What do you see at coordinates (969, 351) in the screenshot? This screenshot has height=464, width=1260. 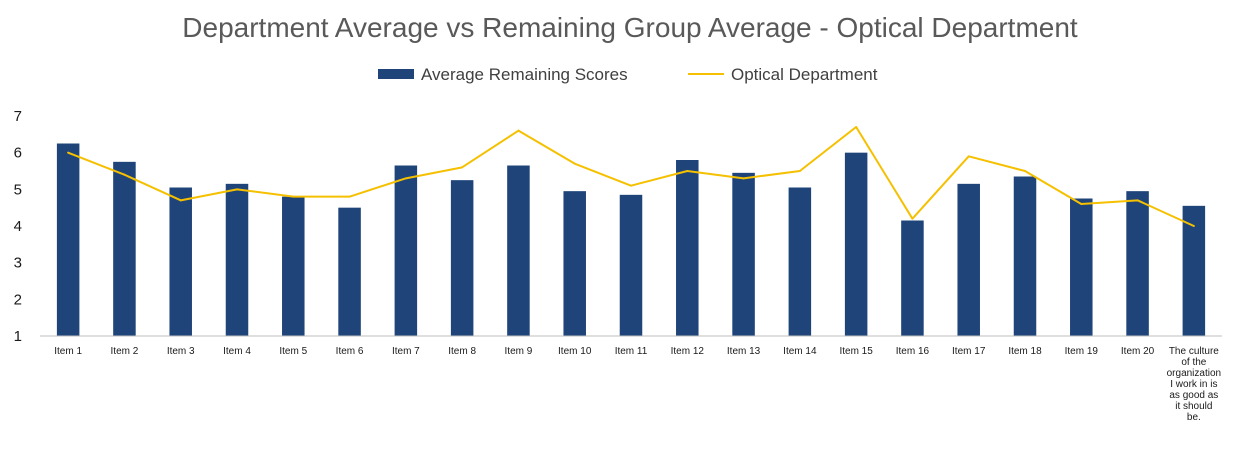 I see `x-tick-label: Item 17` at bounding box center [969, 351].